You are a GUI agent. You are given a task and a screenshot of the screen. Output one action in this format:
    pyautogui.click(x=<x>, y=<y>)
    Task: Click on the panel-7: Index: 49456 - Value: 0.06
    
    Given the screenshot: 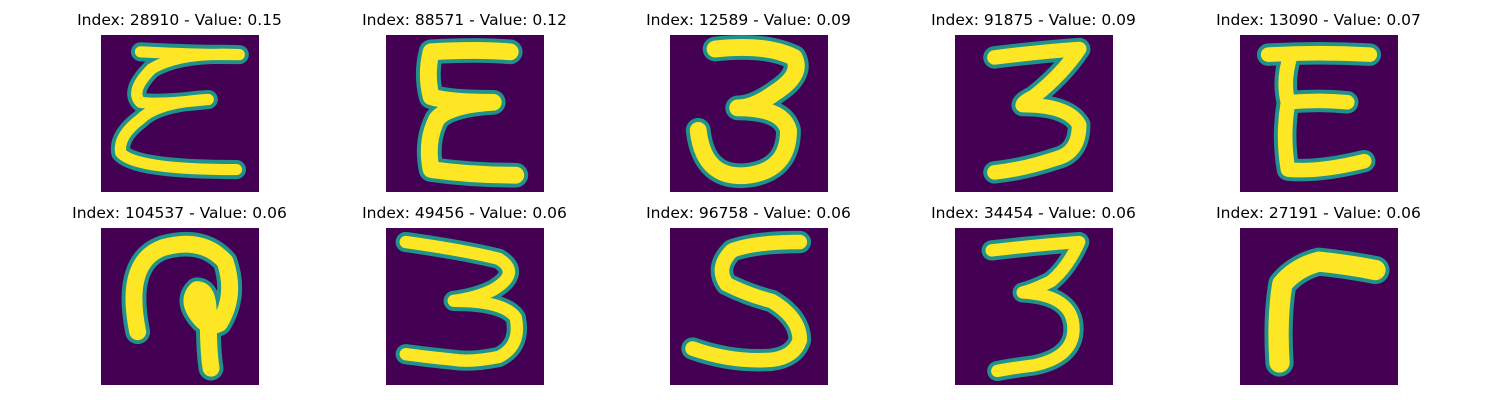 What is the action you would take?
    pyautogui.click(x=464, y=297)
    